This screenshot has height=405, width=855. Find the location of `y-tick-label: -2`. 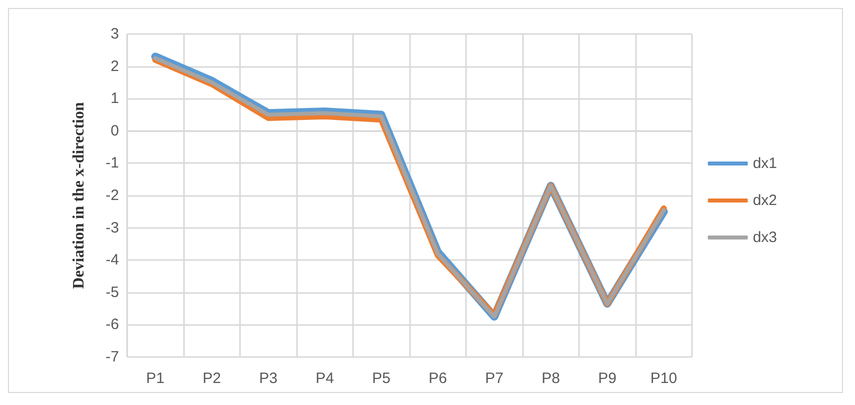

y-tick-label: -2 is located at coordinates (112, 195).